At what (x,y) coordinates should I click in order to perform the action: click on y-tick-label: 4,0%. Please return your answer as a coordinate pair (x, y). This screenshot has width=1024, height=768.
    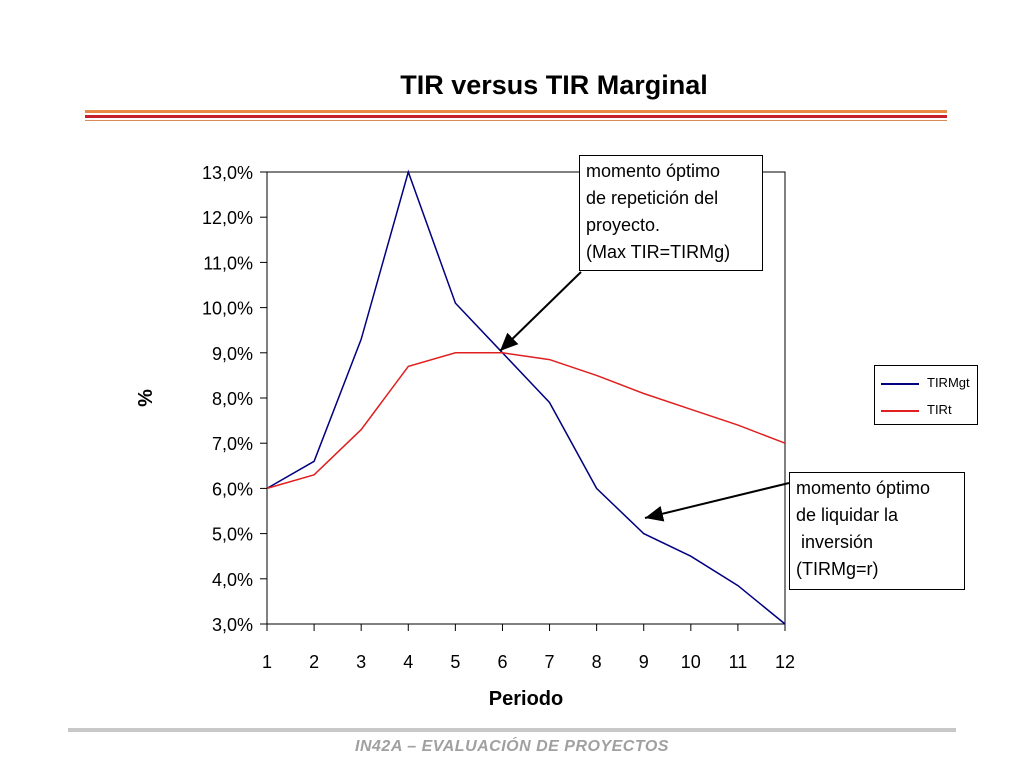
    Looking at the image, I should click on (232, 580).